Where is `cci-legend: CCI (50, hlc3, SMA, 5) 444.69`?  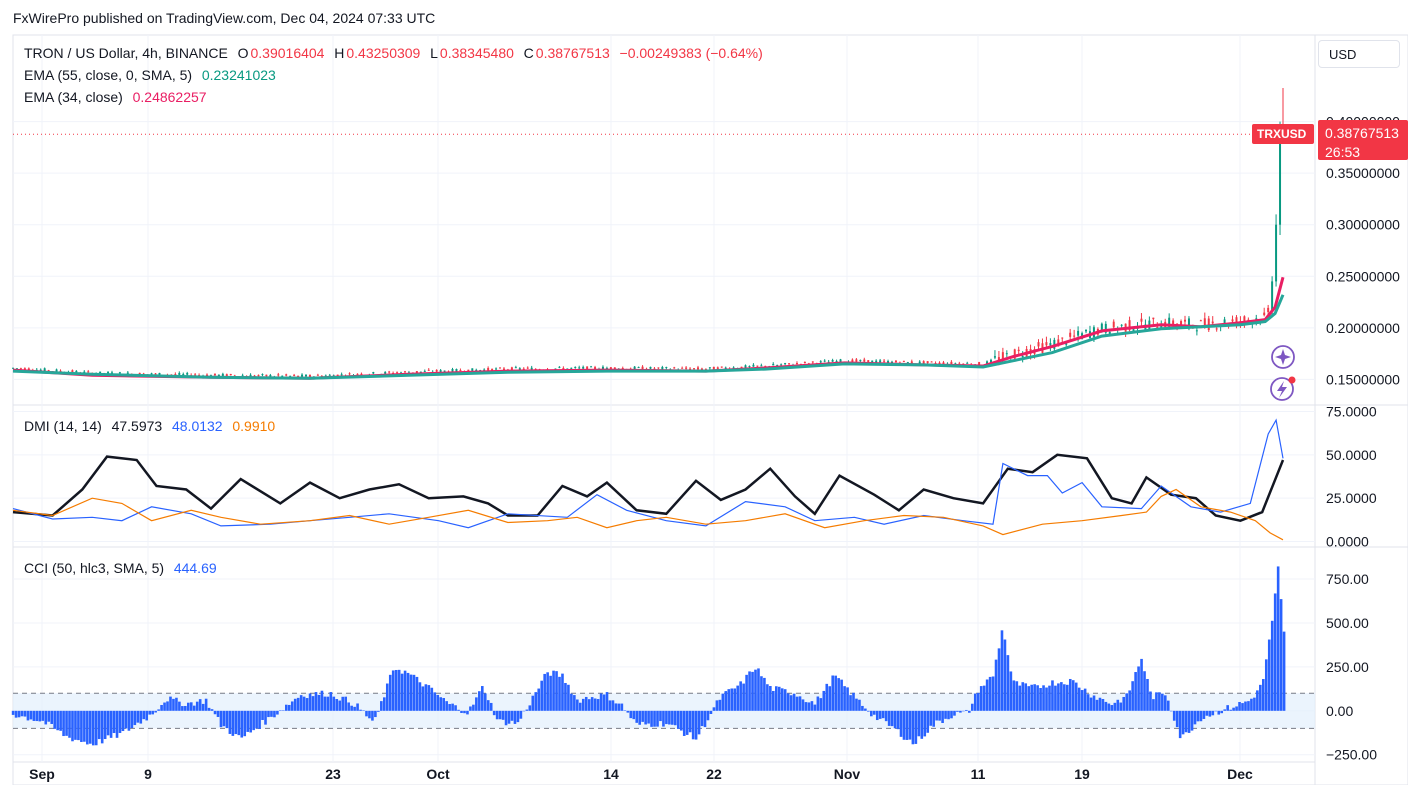
cci-legend: CCI (50, hlc3, SMA, 5) 444.69 is located at coordinates (121, 568).